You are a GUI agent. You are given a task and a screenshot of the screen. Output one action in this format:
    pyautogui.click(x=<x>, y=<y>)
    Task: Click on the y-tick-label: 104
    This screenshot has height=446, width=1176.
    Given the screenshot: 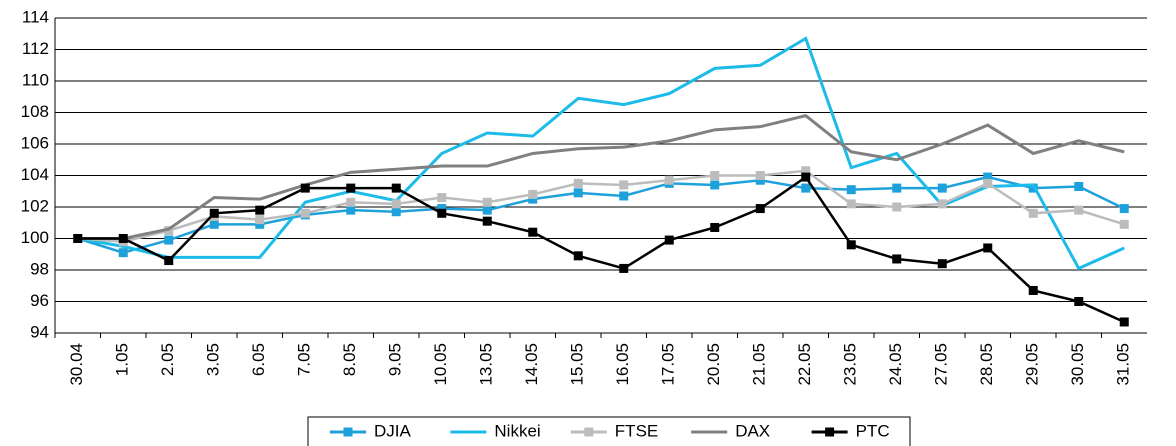 What is the action you would take?
    pyautogui.click(x=35, y=174)
    